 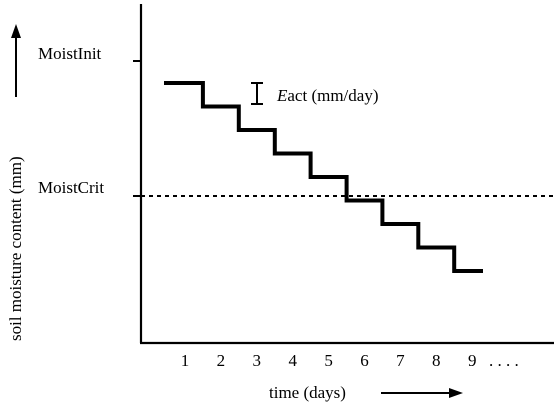 I want to click on x-tick-label: 8, so click(x=436, y=360).